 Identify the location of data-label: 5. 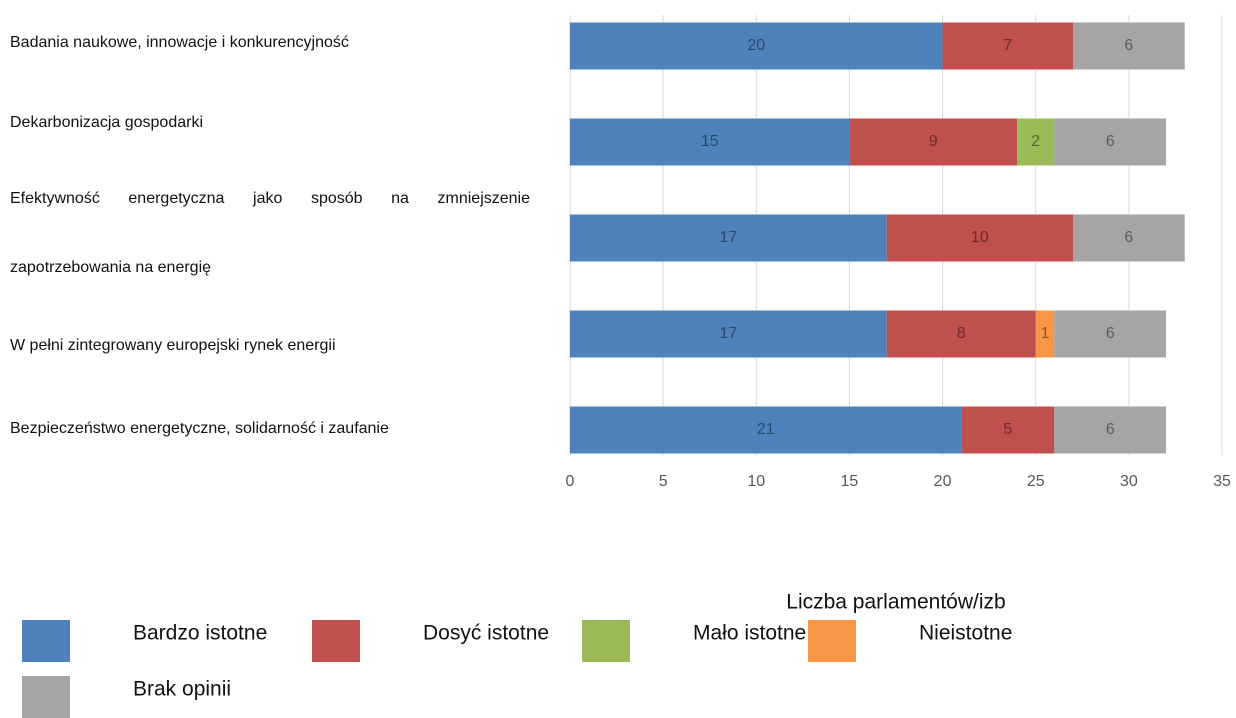
(1007, 429).